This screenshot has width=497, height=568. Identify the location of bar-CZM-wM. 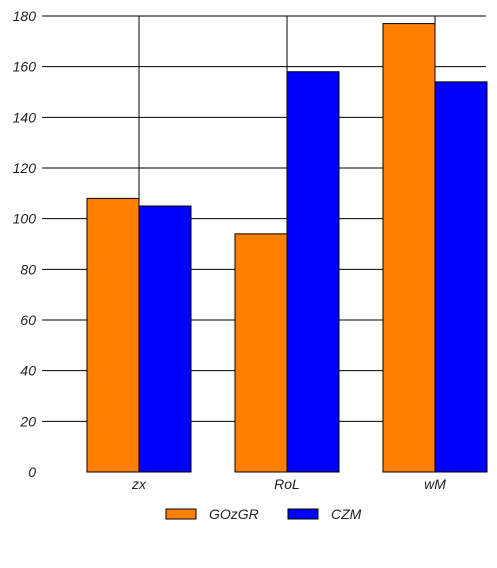
(461, 277).